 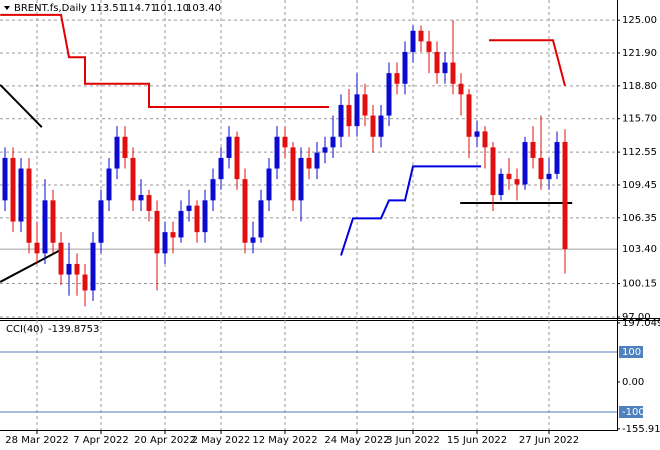 I want to click on y-tick-label: -155.919, so click(x=641, y=429).